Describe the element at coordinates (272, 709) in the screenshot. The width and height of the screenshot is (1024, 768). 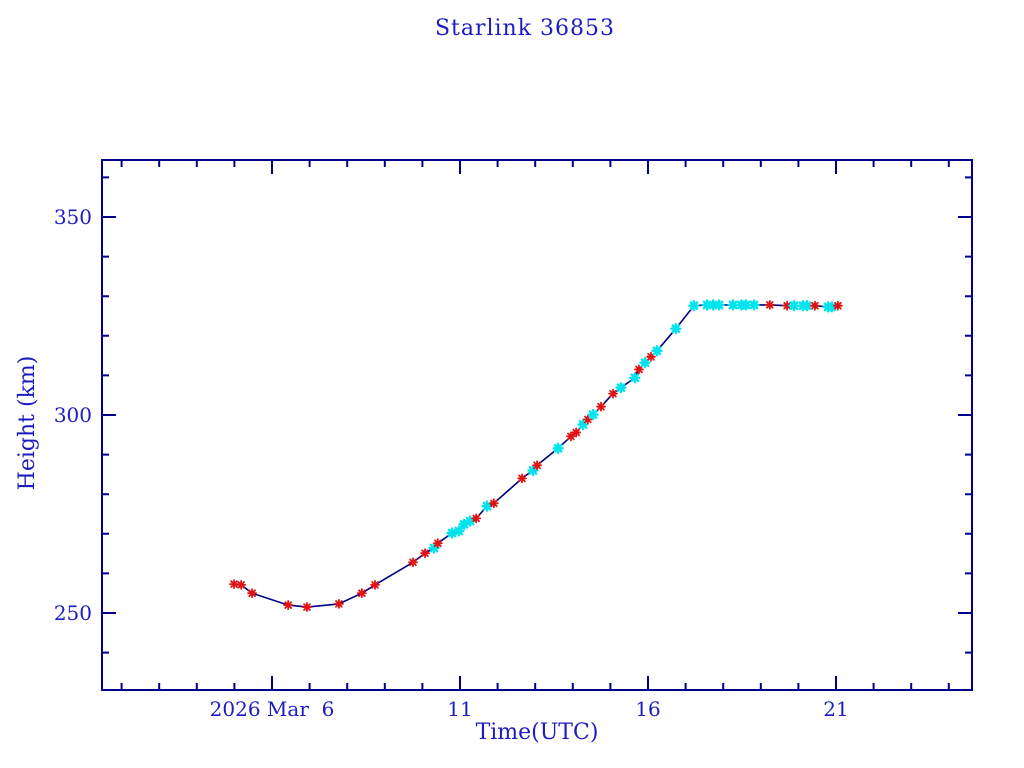
I see `x-tick-label: 2026 Mar 6` at that location.